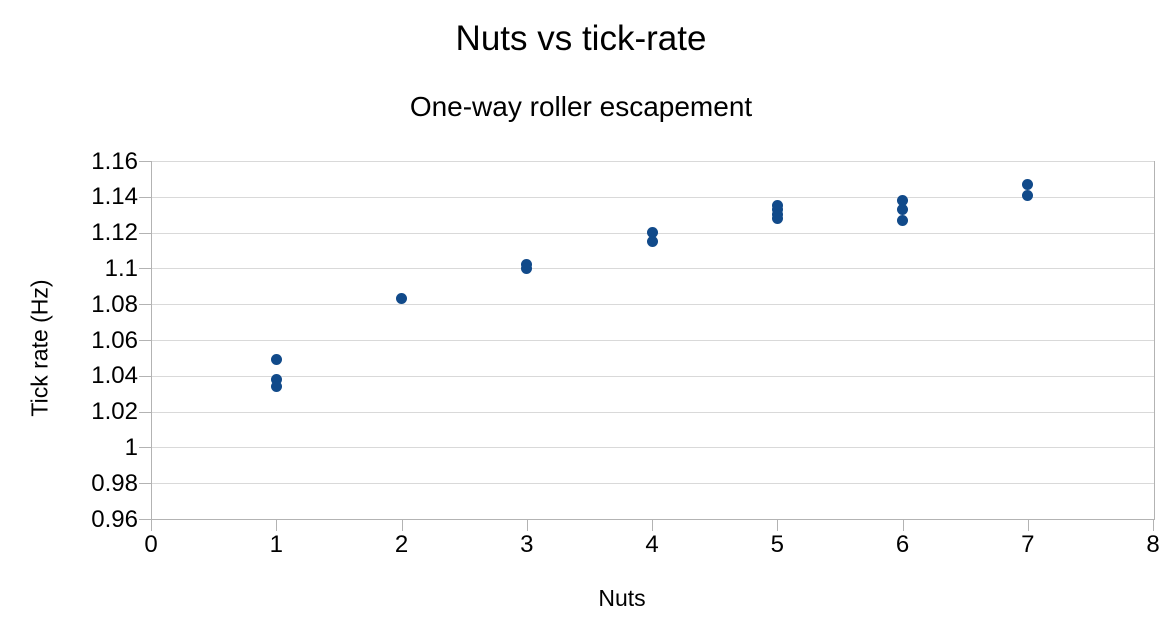  I want to click on y-tick-label: 1.02, so click(114, 412).